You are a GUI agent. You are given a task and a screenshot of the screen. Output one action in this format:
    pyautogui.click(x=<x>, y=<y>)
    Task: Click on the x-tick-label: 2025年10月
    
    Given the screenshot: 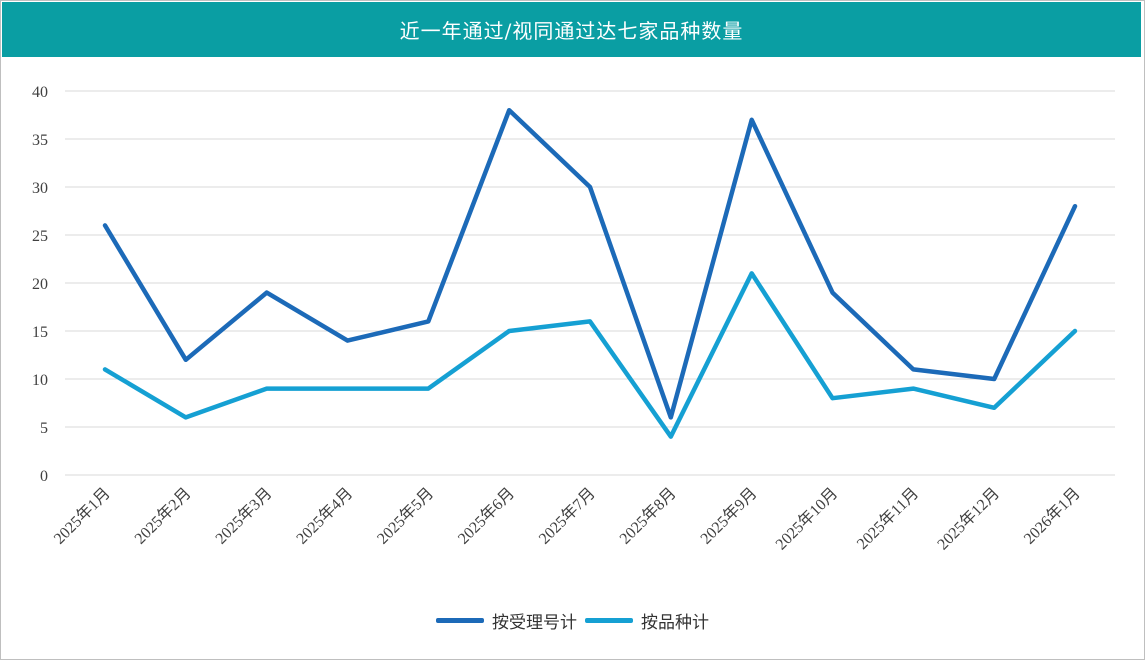 What is the action you would take?
    pyautogui.click(x=806, y=518)
    